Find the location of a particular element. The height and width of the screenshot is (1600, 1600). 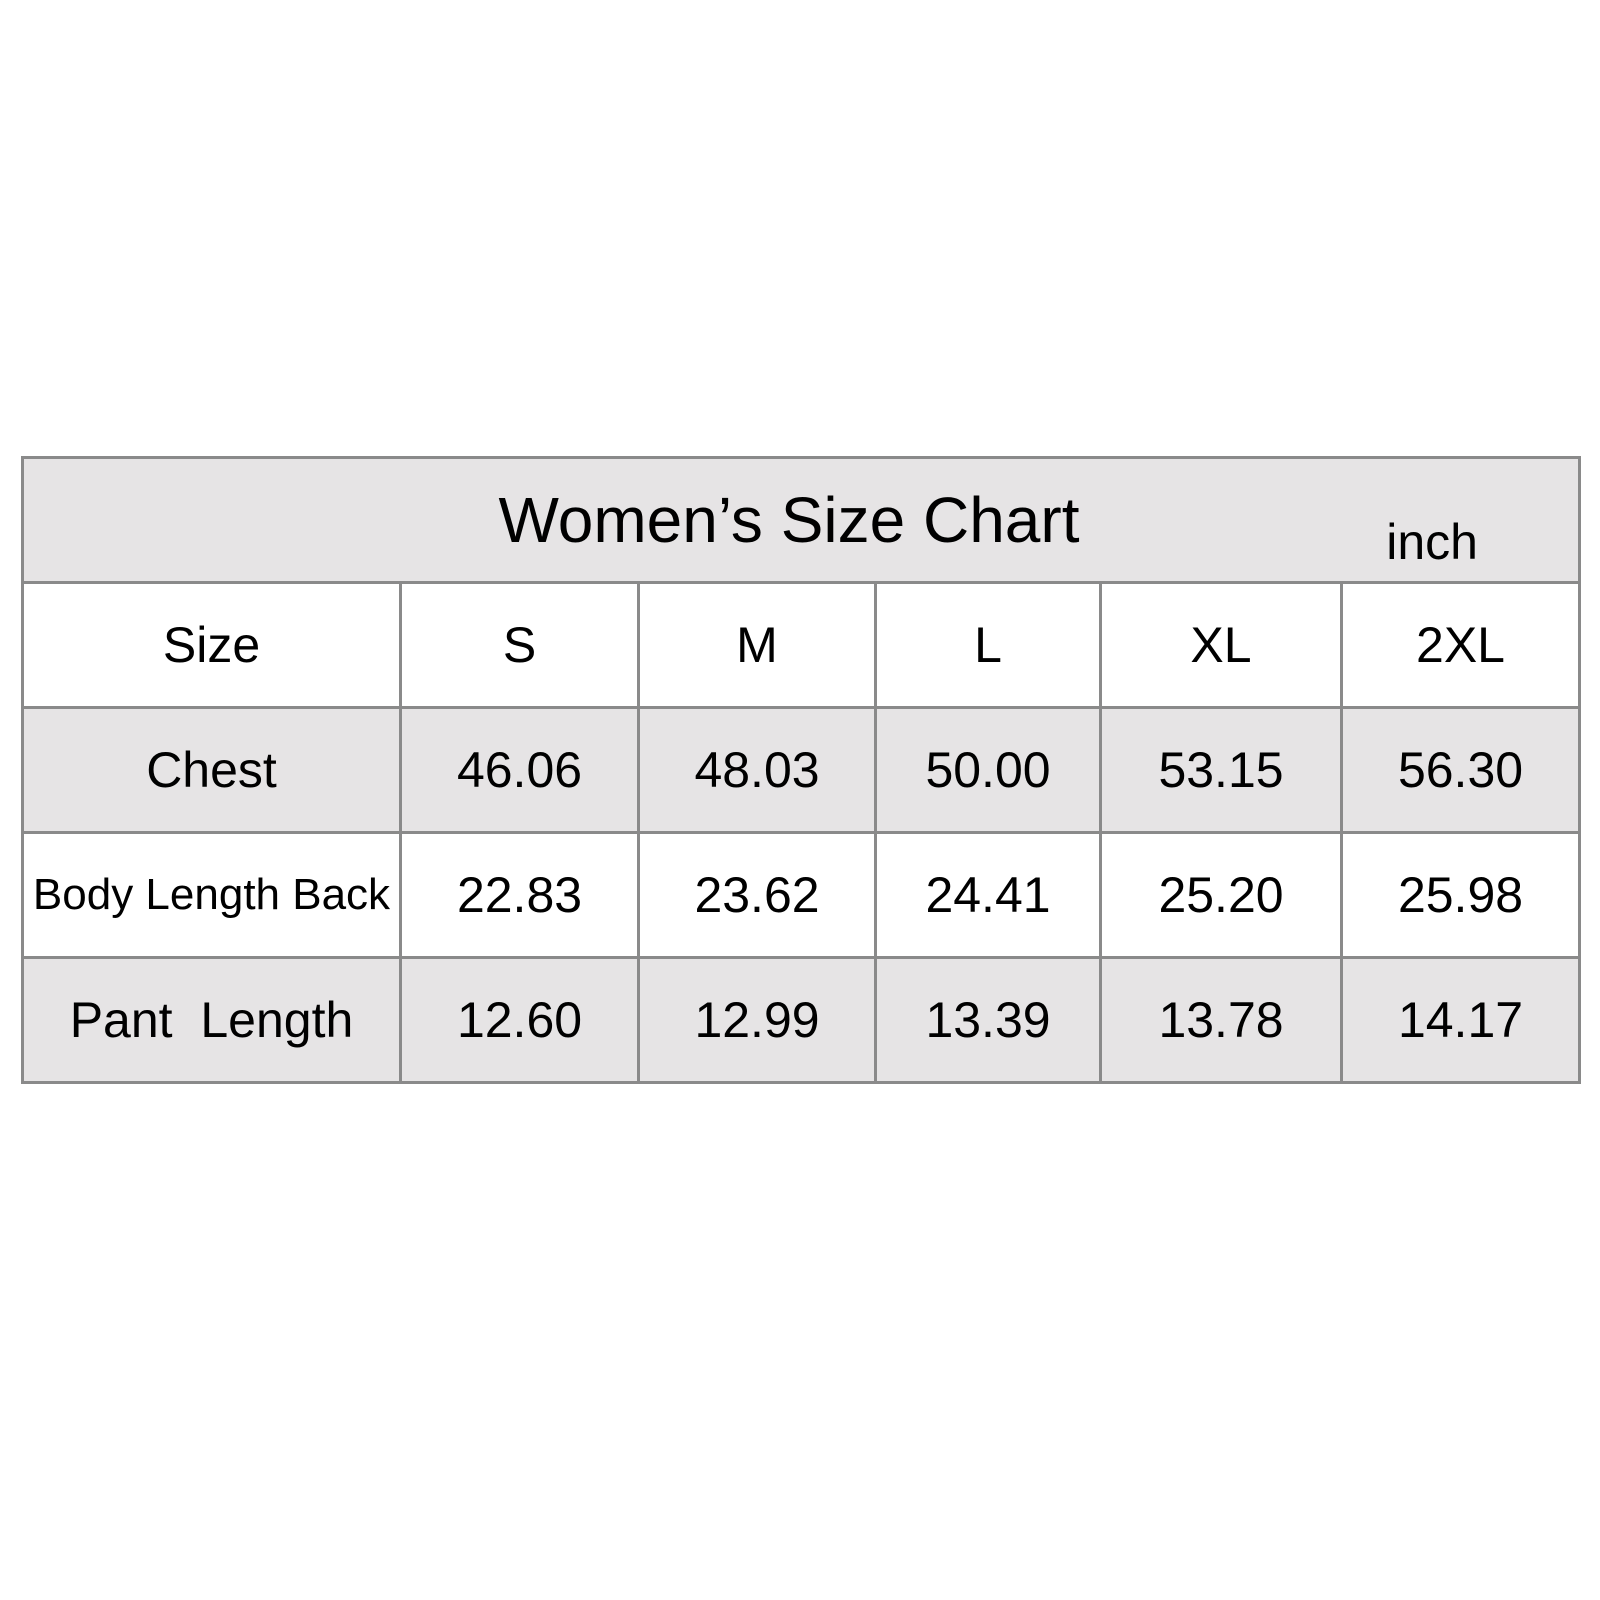

cell: 12.99 is located at coordinates (757, 1020).